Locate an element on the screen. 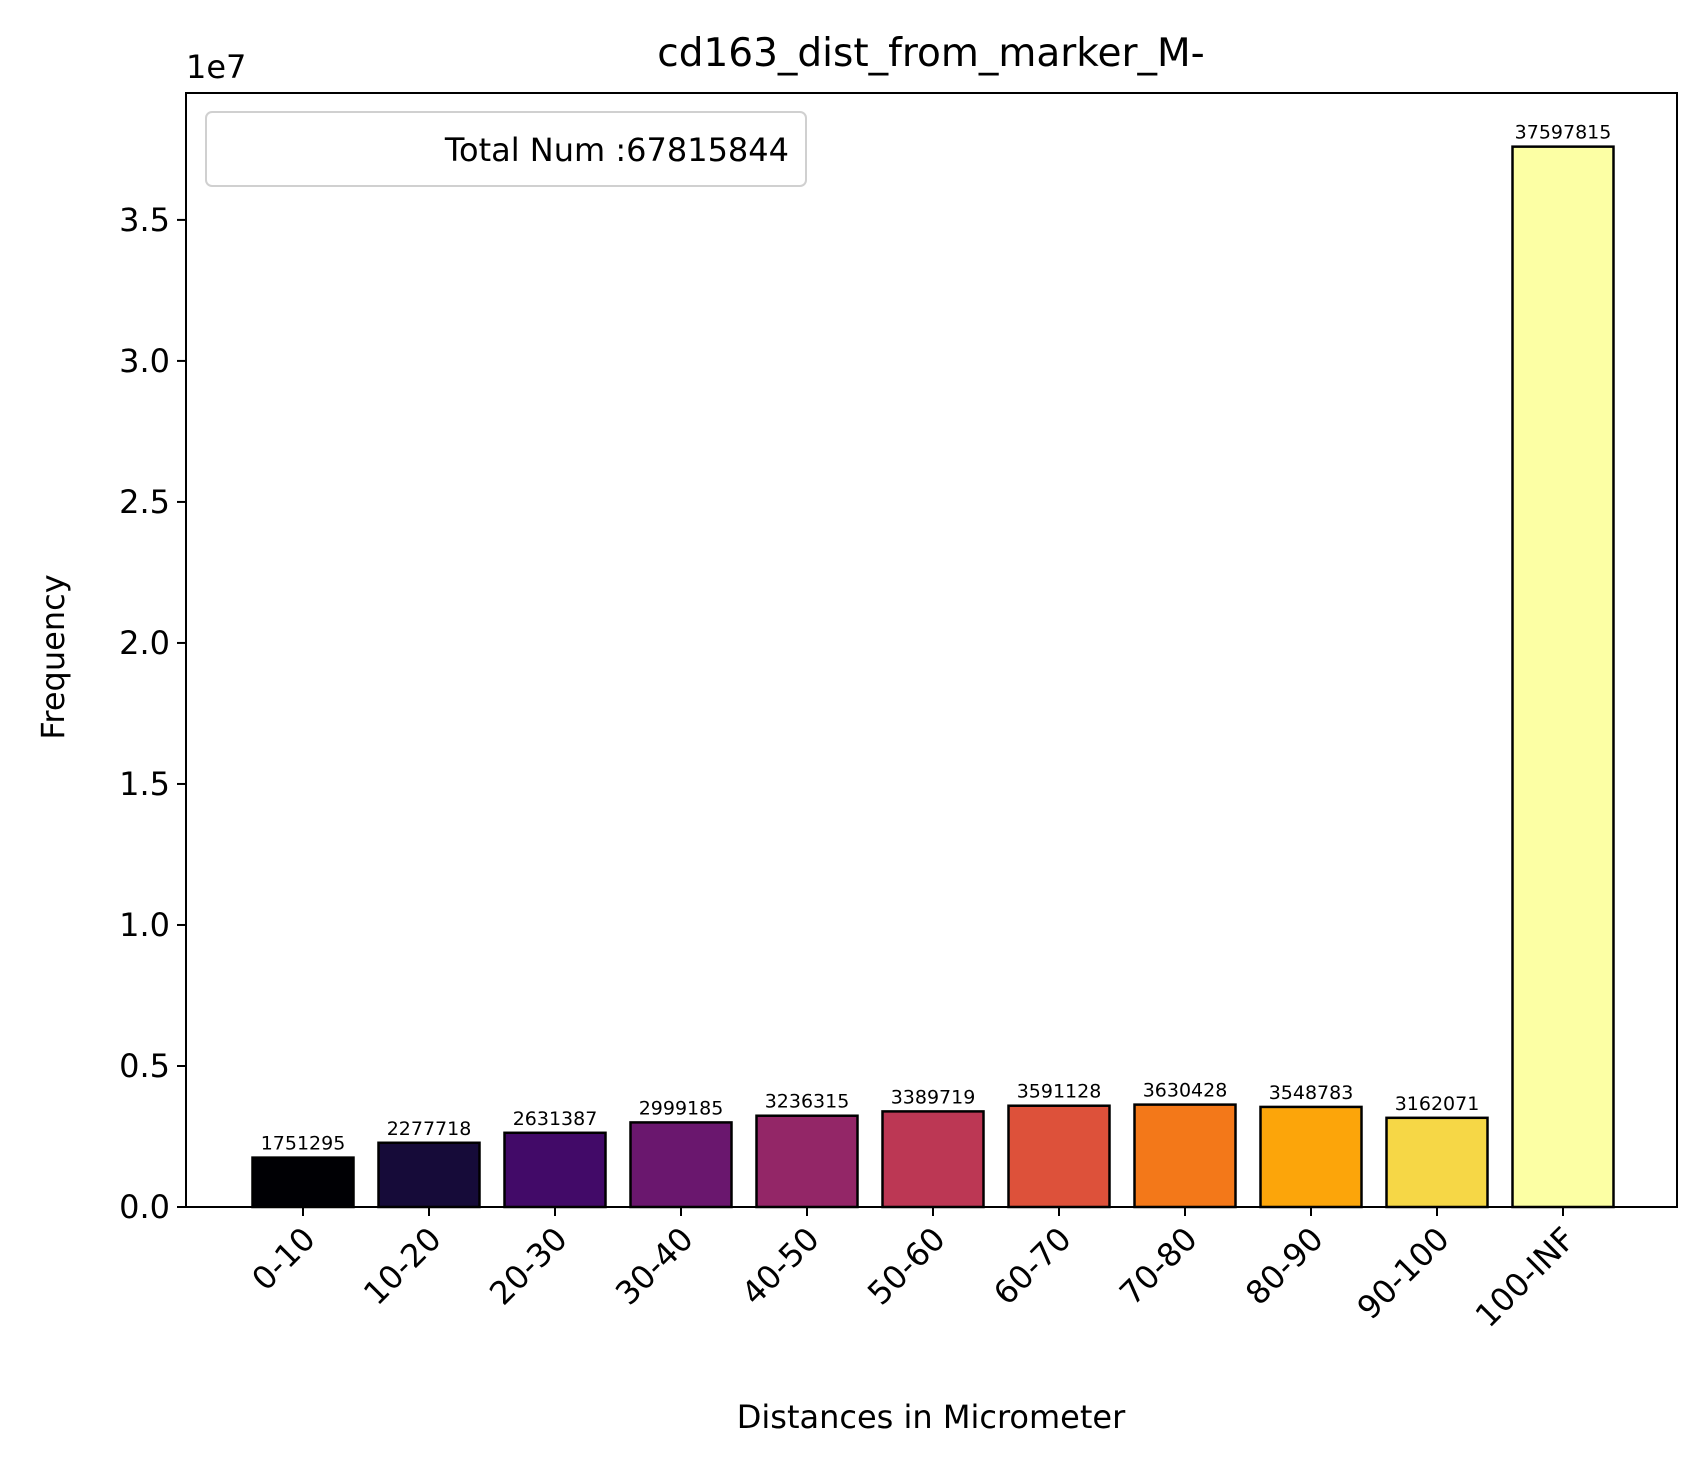  legend-text: Total Num :67815844 is located at coordinates (616, 150).